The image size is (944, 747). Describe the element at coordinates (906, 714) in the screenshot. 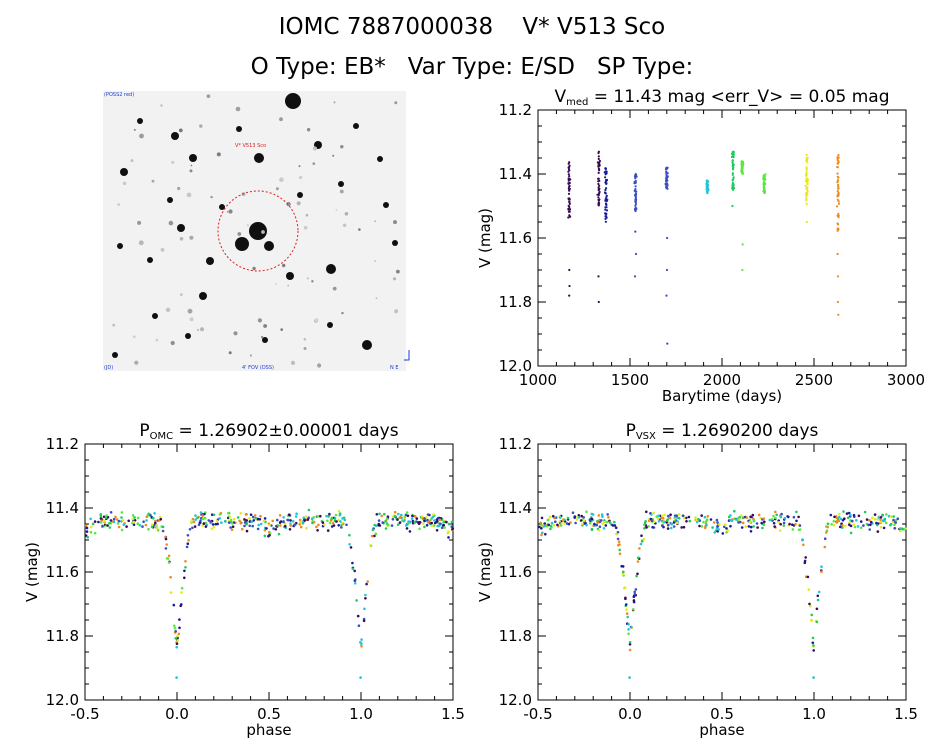

I see `xtick-label-2-4: 1.5` at that location.